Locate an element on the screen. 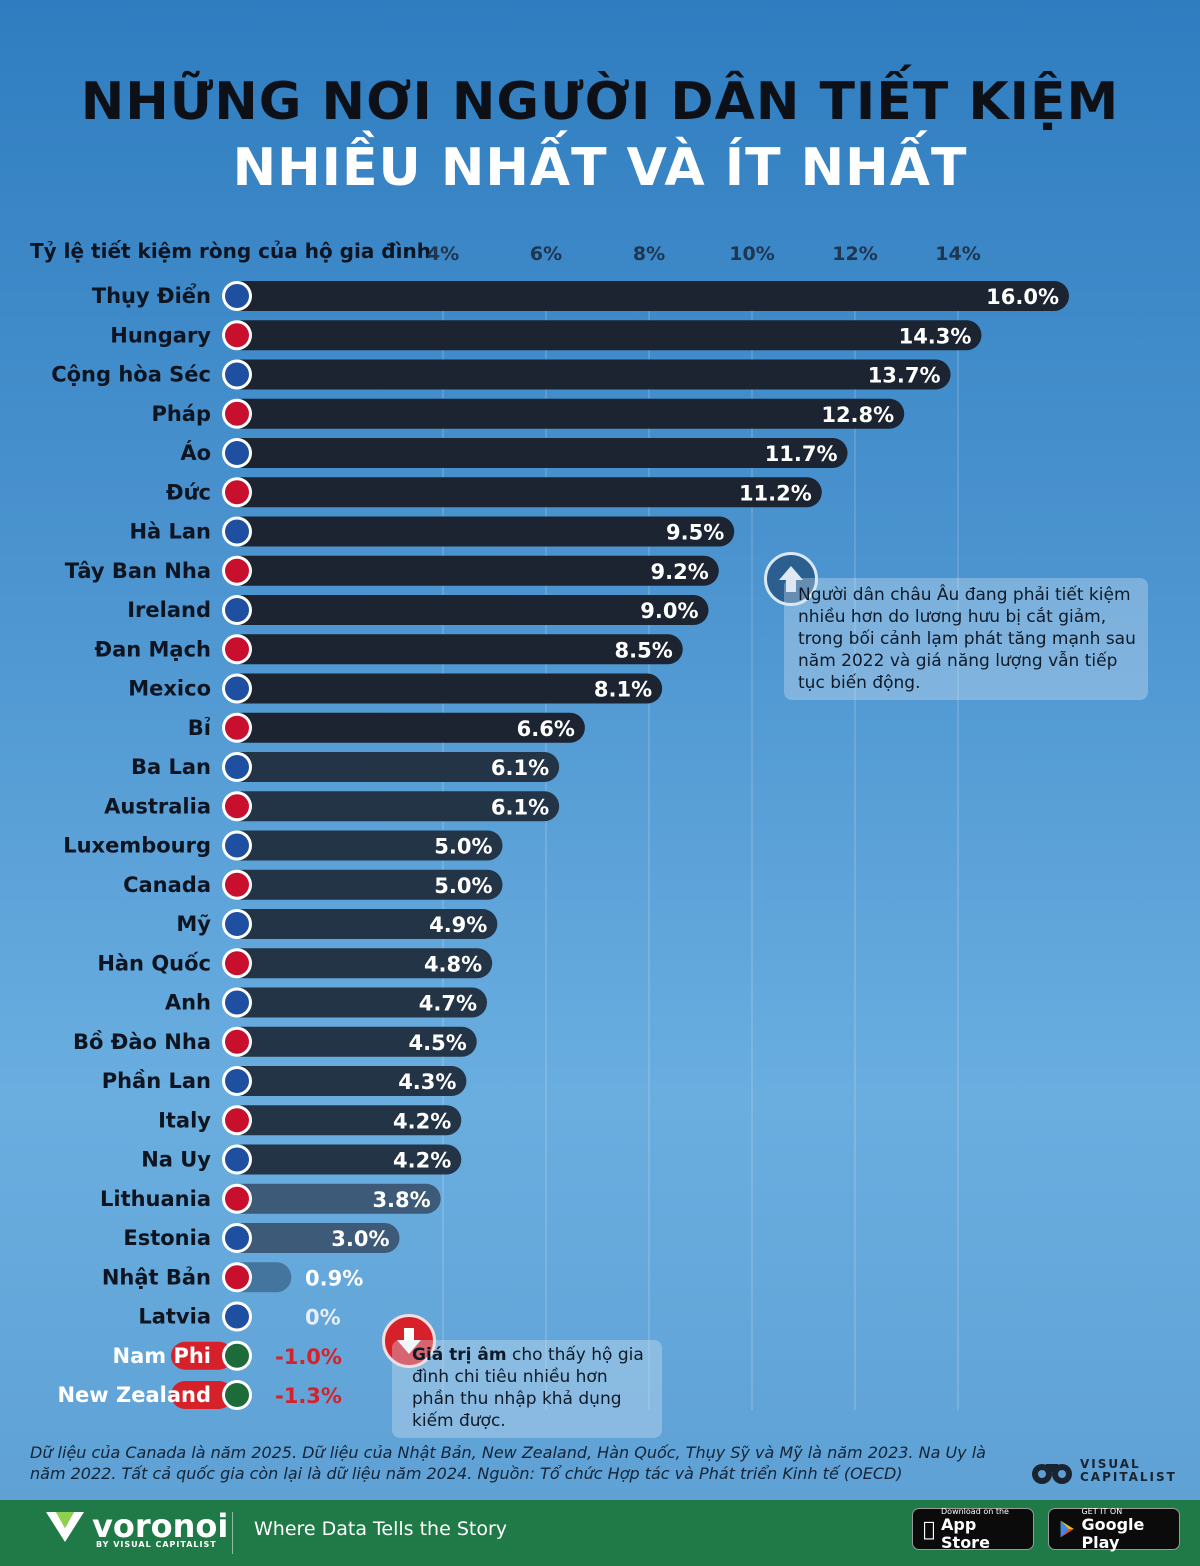 The width and height of the screenshot is (1200, 1566). google-play-icon is located at coordinates (1067, 1529).